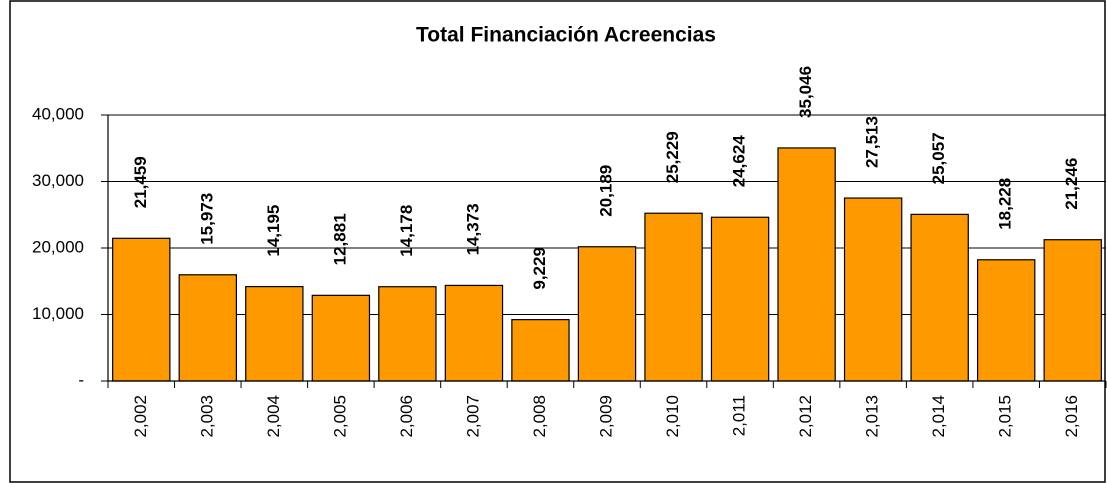 The height and width of the screenshot is (483, 1107). Describe the element at coordinates (539, 268) in the screenshot. I see `value-label: 9,229` at that location.